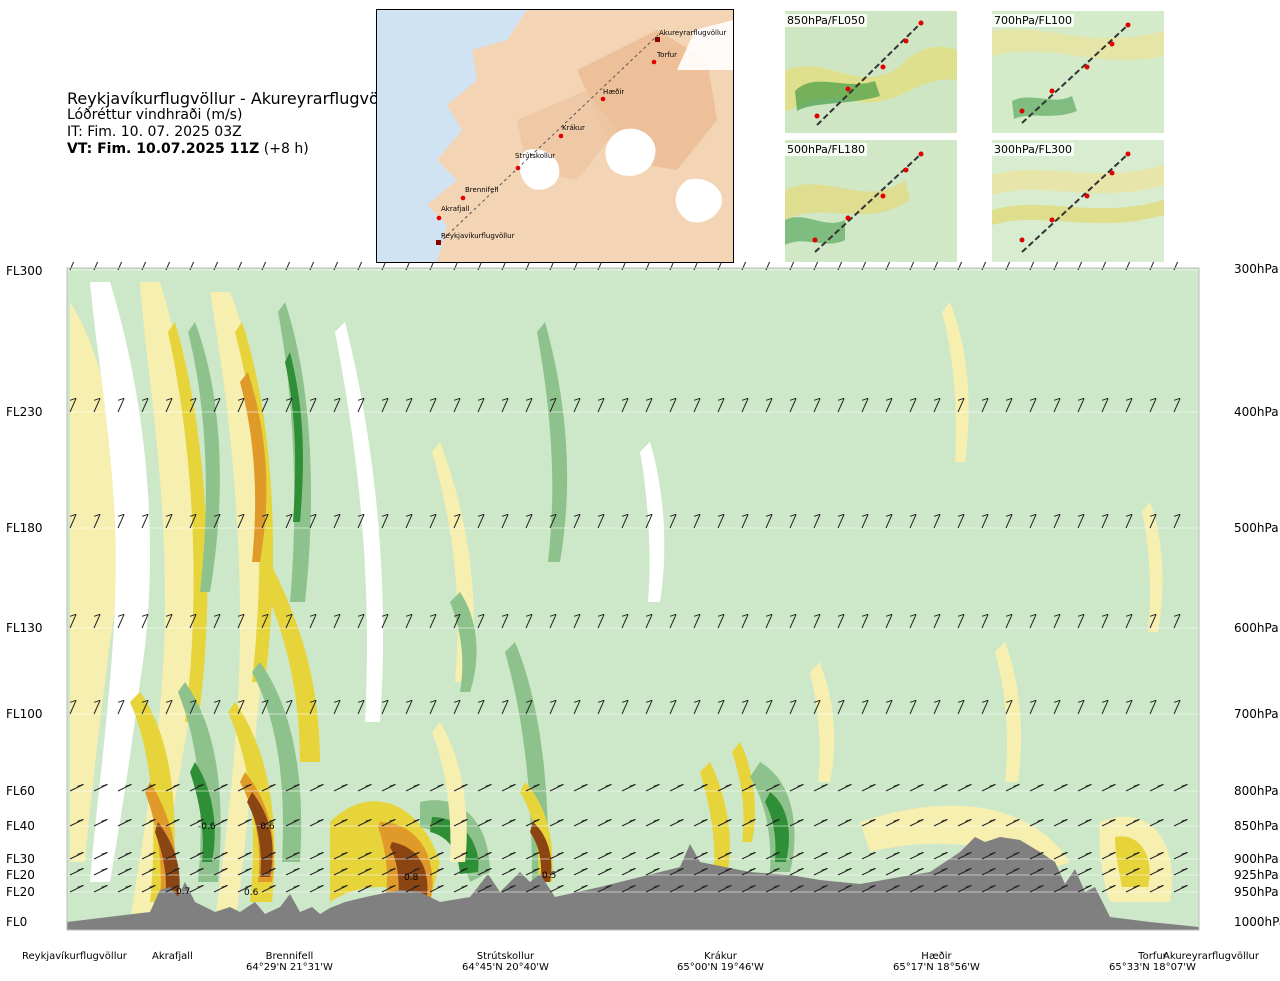 Image resolution: width=1280 pixels, height=981 pixels. What do you see at coordinates (289, 956) in the screenshot?
I see `station-name: Brennifell` at bounding box center [289, 956].